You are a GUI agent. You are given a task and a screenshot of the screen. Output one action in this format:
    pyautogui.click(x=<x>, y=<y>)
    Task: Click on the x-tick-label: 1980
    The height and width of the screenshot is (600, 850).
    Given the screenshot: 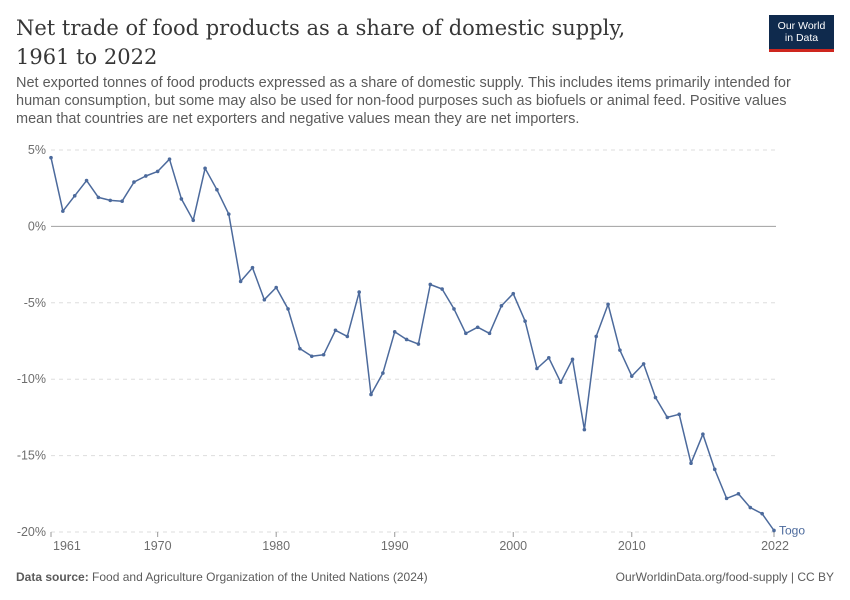 What is the action you would take?
    pyautogui.click(x=276, y=546)
    